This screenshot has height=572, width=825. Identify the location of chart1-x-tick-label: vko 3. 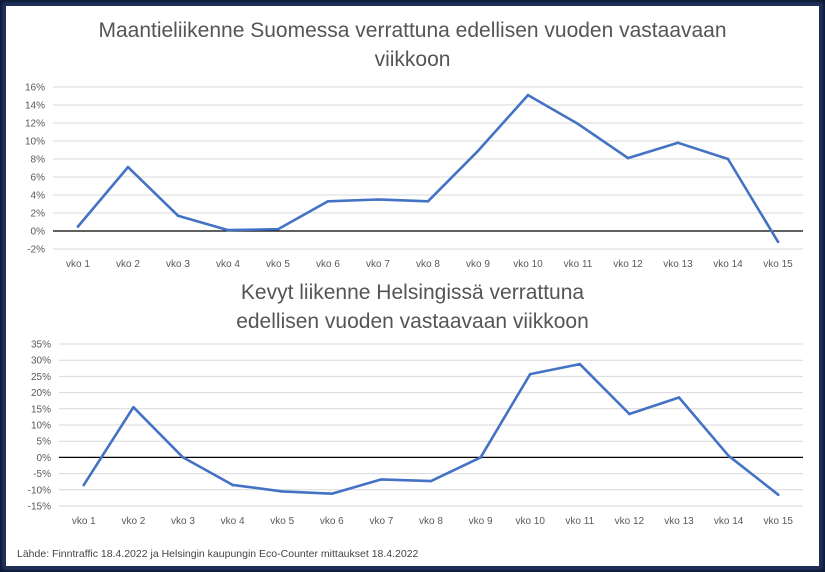
(178, 264).